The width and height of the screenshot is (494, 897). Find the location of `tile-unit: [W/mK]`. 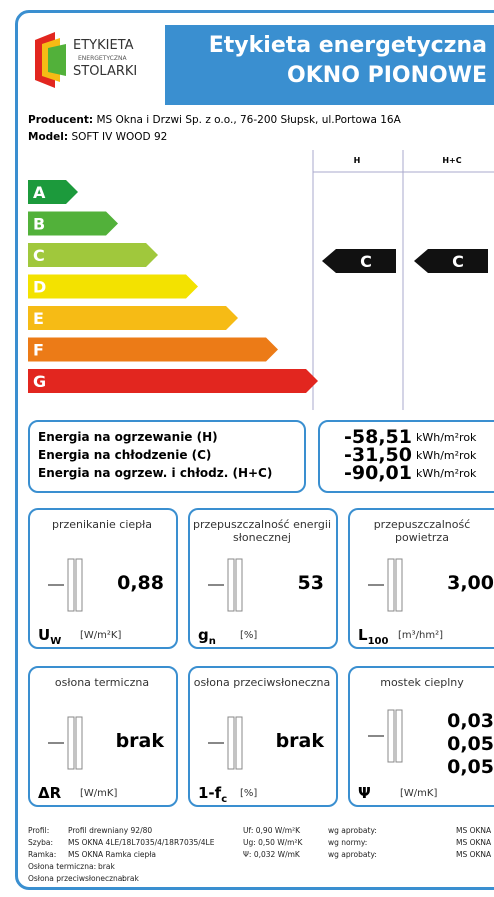

tile-unit: [W/mK] is located at coordinates (99, 793).